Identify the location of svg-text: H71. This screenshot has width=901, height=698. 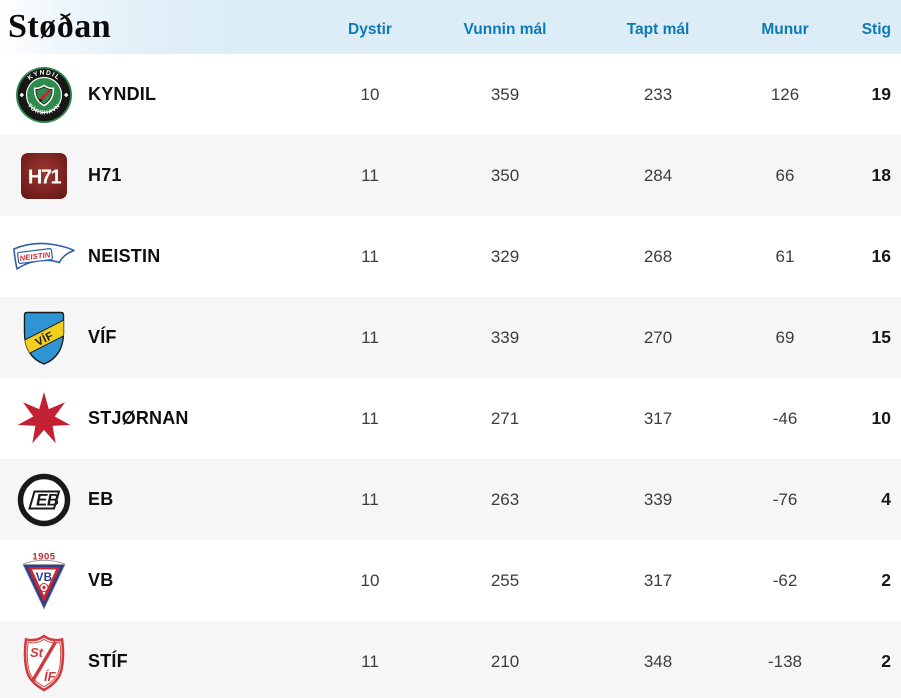
(45, 177).